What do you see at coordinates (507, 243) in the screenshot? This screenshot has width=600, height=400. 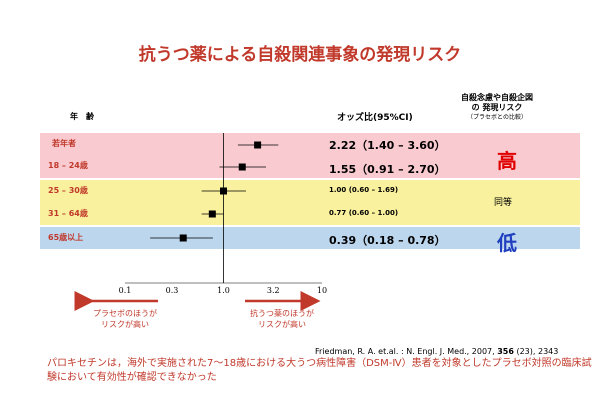 I see `risk-label-low: 低` at bounding box center [507, 243].